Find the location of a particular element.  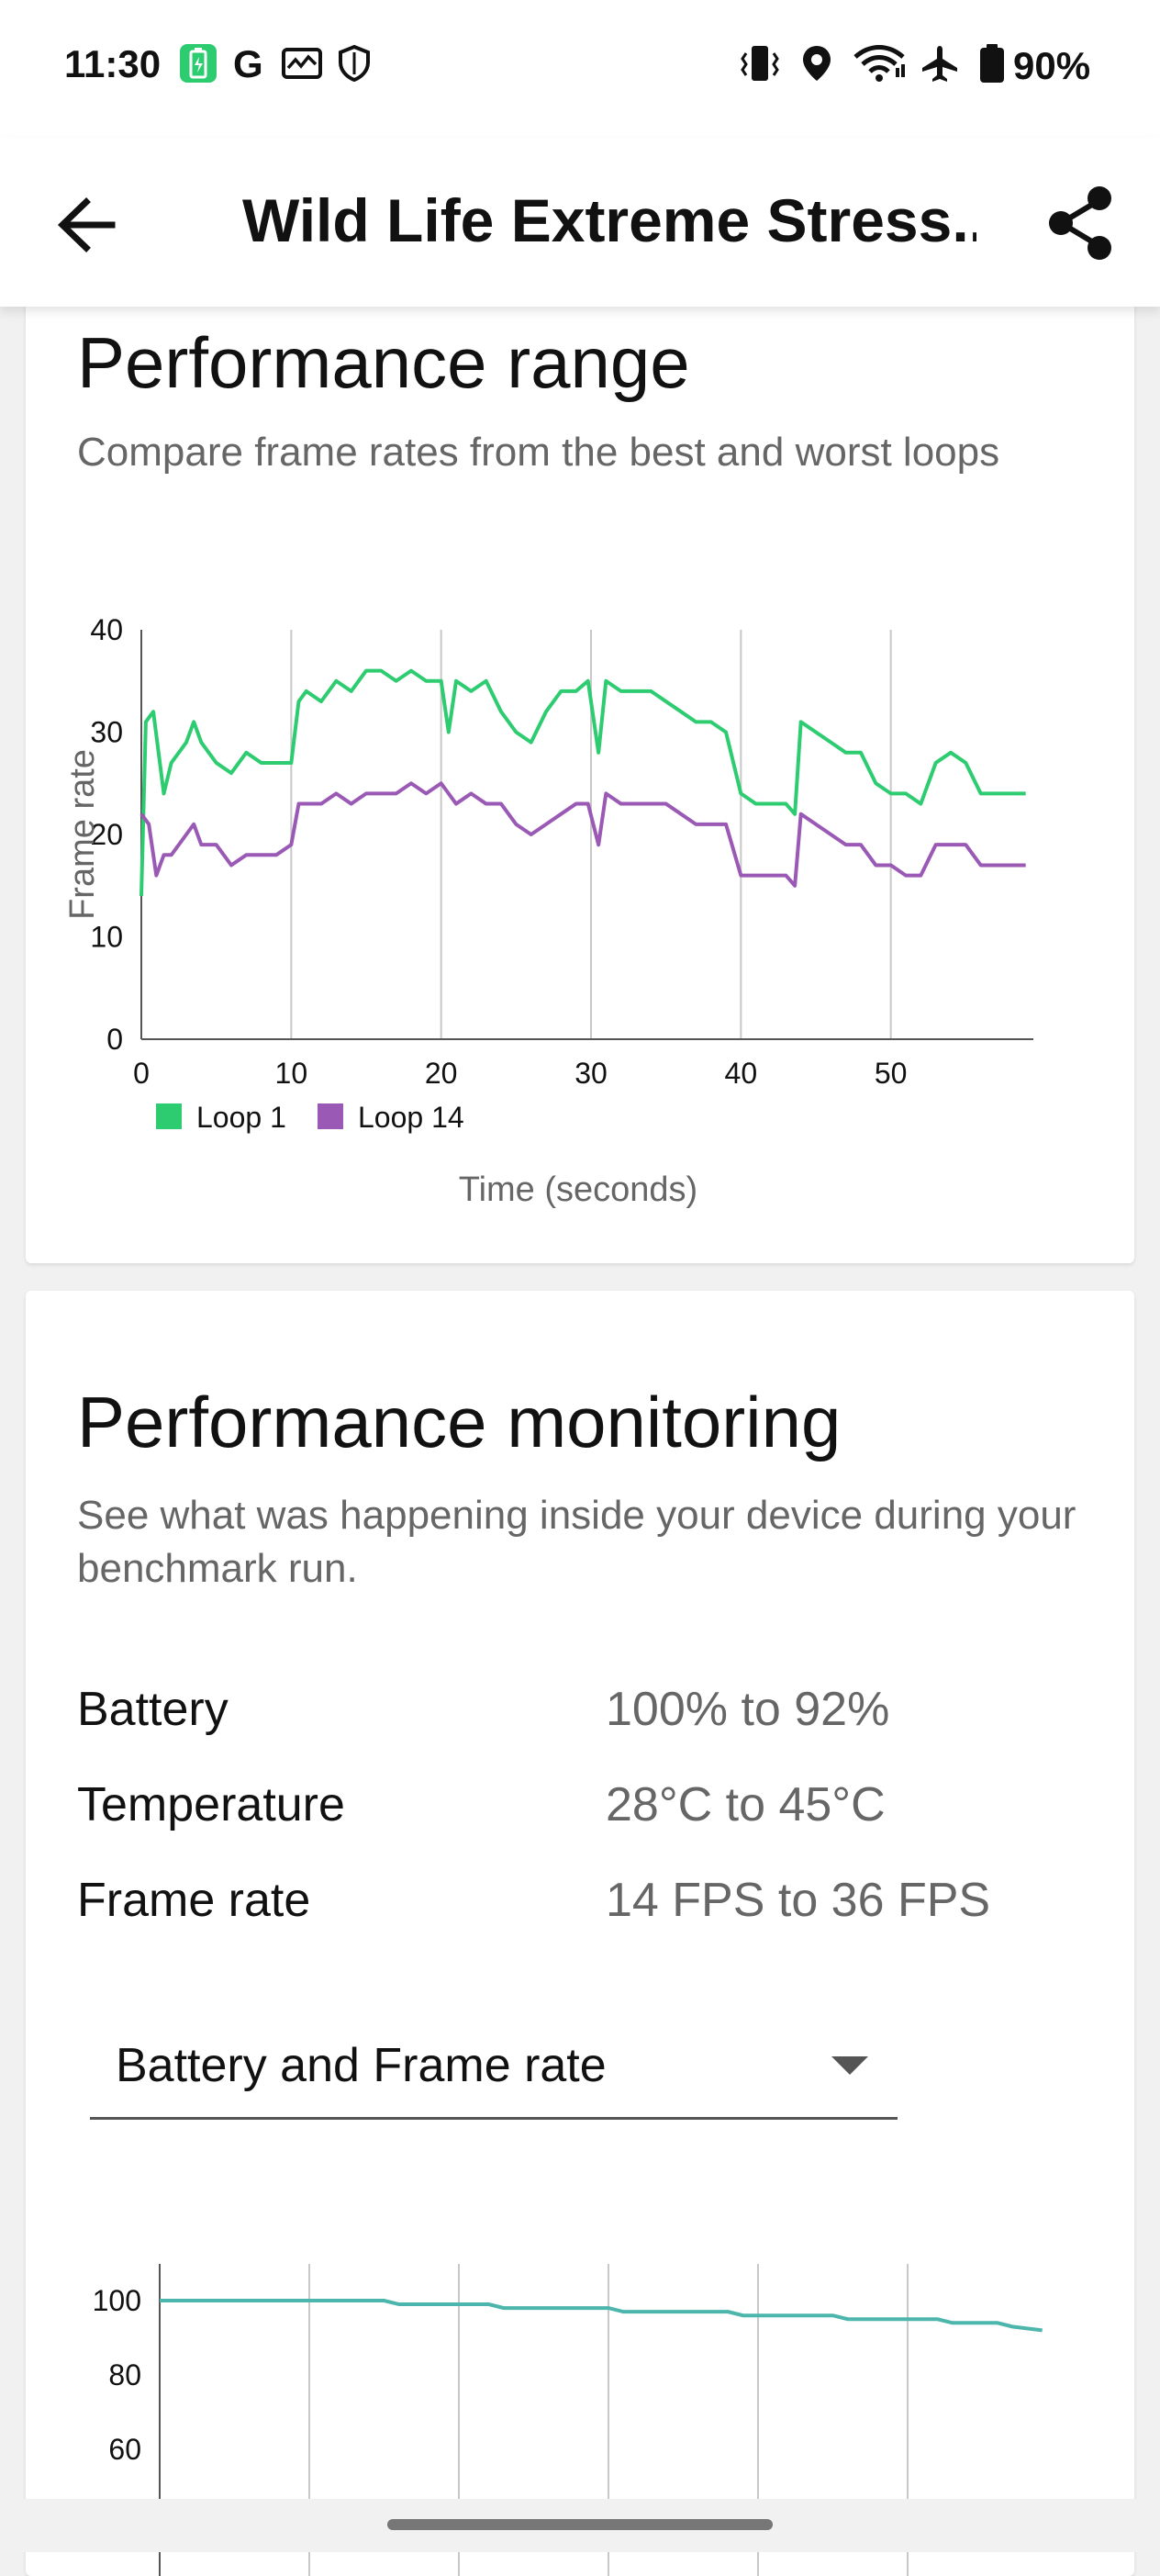

svg-text: G is located at coordinates (248, 63).